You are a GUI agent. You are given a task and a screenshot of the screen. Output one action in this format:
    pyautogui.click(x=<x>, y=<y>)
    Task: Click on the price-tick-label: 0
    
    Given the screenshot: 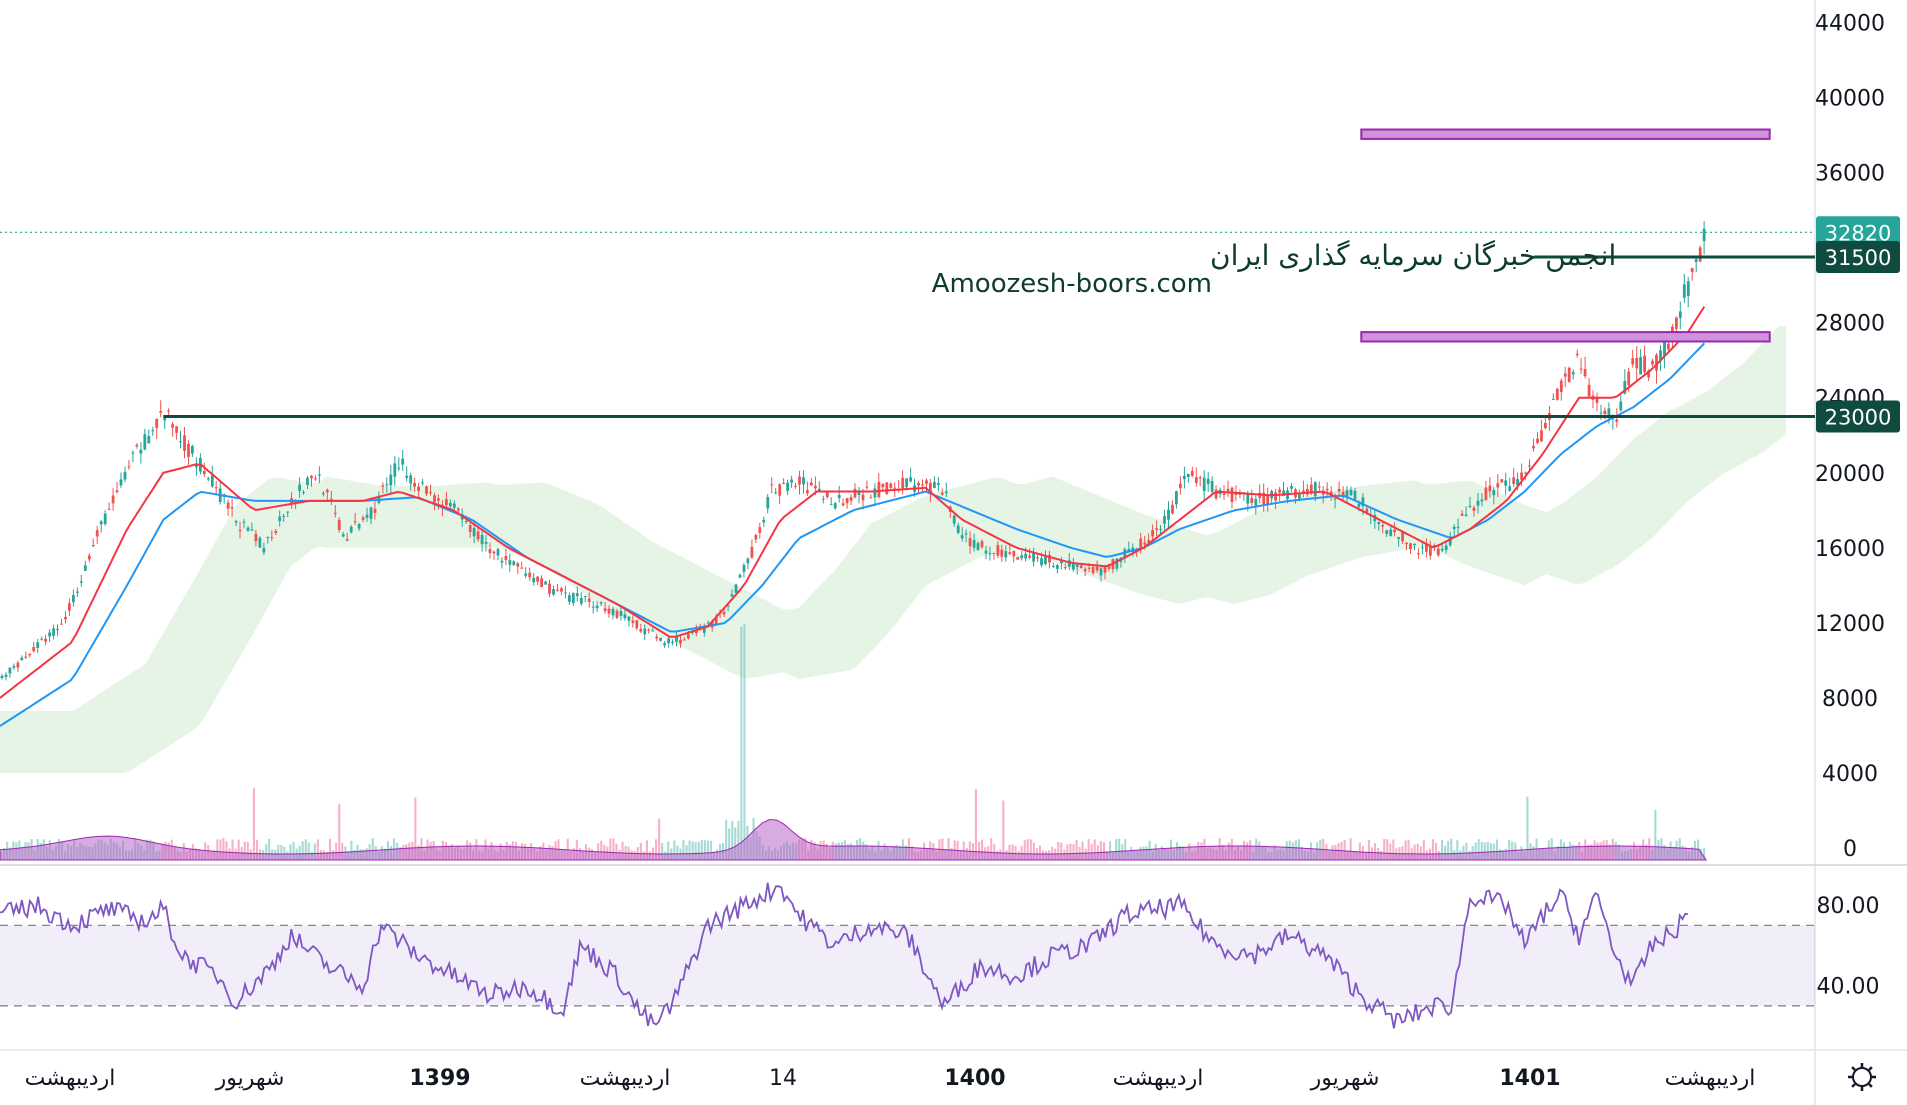 What is the action you would take?
    pyautogui.click(x=1850, y=849)
    